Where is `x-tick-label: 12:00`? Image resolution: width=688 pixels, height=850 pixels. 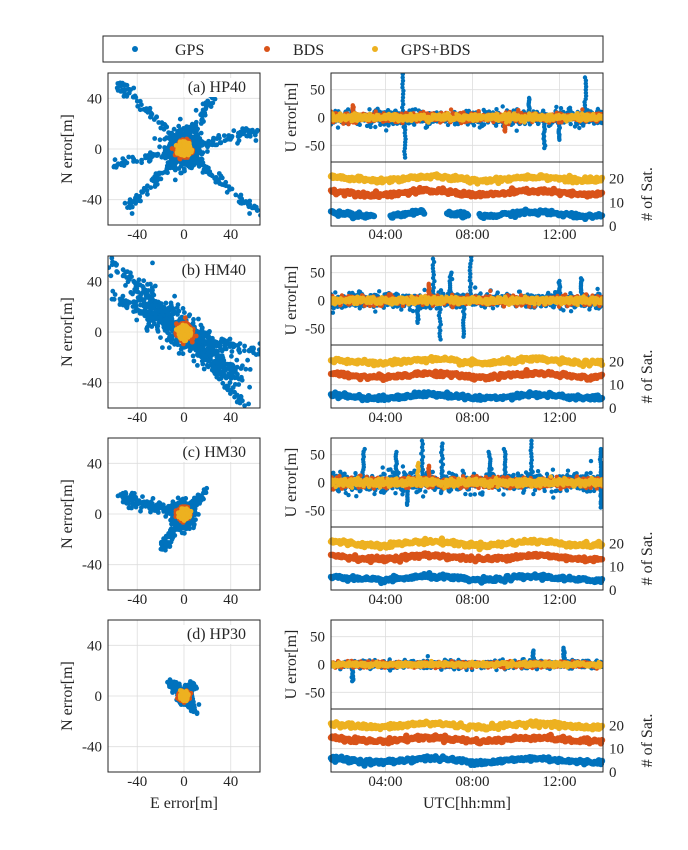 x-tick-label: 12:00 is located at coordinates (559, 235).